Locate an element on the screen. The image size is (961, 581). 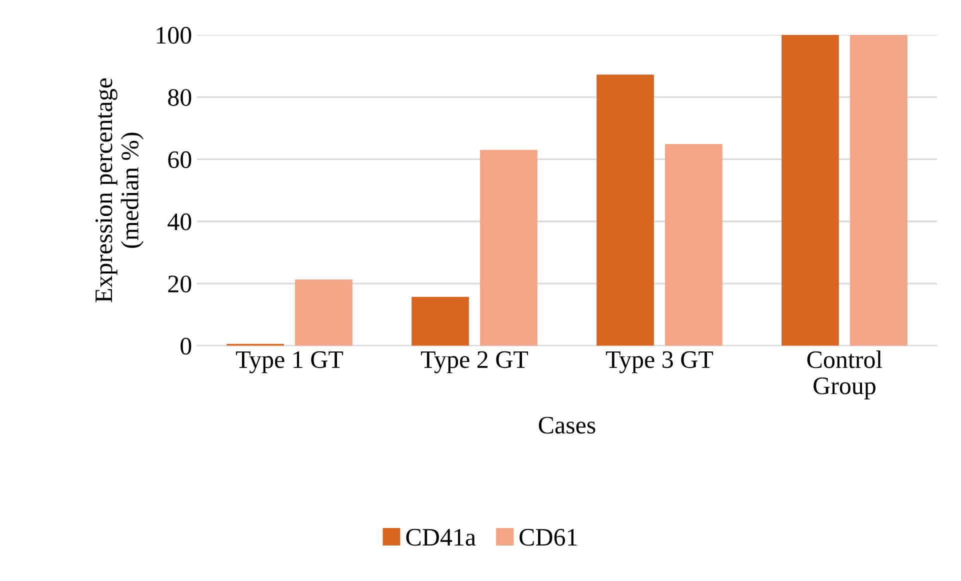
y-tick-label: 20 is located at coordinates (180, 284).